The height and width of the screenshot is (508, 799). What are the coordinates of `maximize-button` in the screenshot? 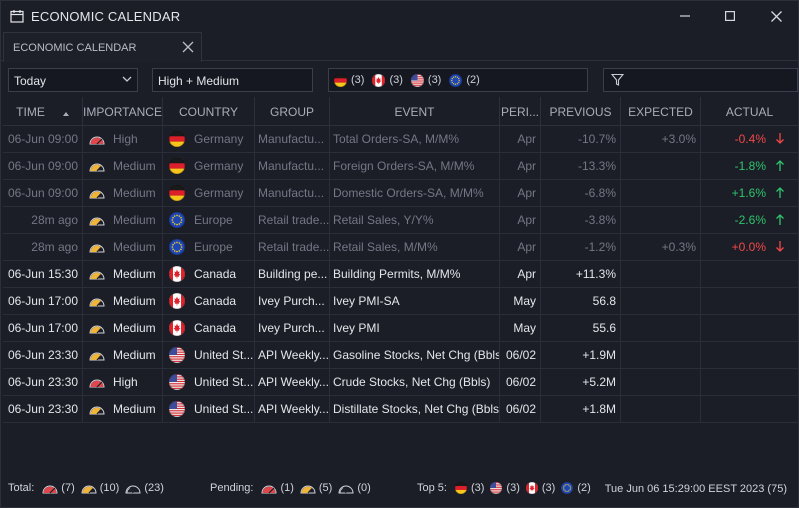 It's located at (730, 16).